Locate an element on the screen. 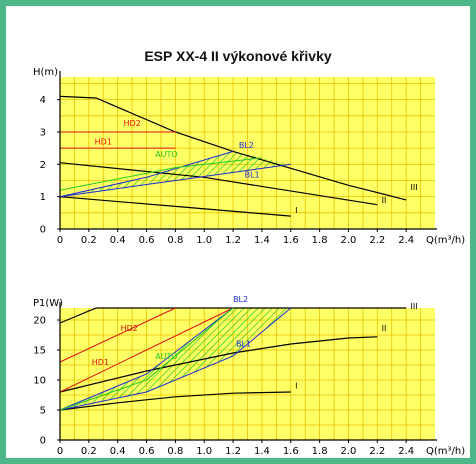 Image resolution: width=476 pixels, height=464 pixels. y-tick-label: 20 is located at coordinates (39, 321).